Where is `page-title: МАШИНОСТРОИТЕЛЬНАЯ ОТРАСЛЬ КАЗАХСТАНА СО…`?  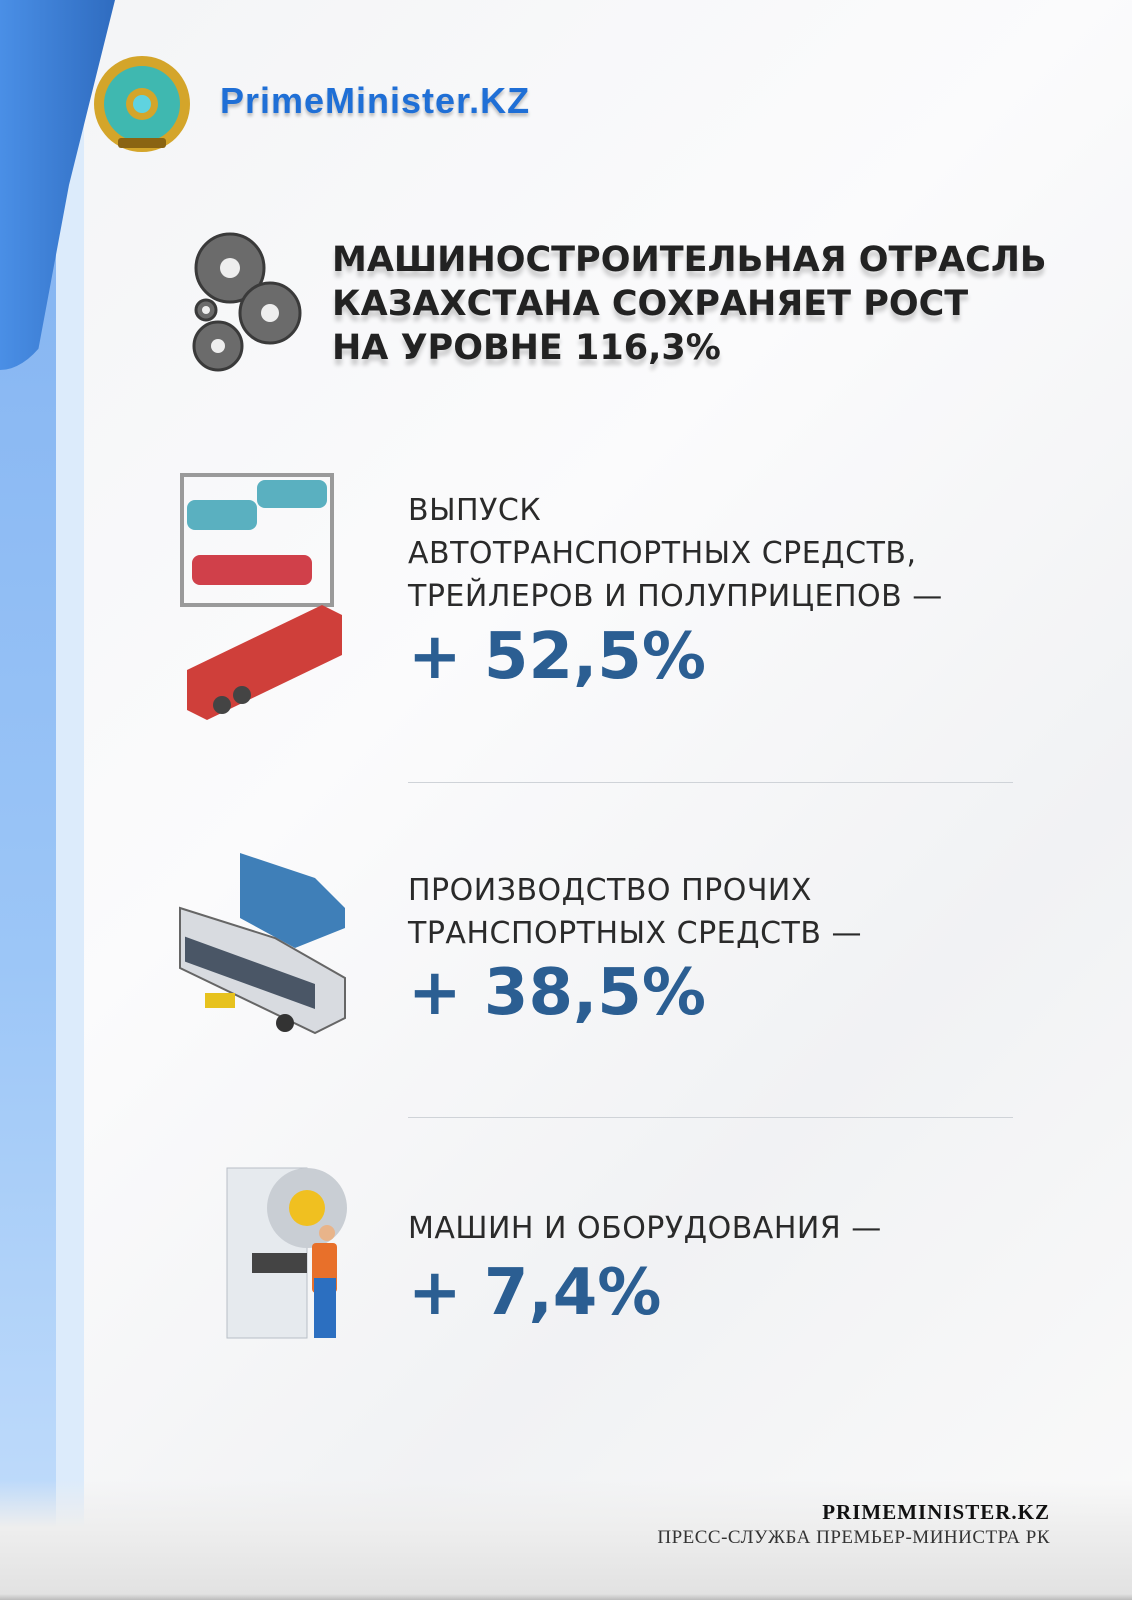 page-title: МАШИНОСТРОИТЕЛЬНАЯ ОТРАСЛЬ КАЗАХСТАНА СО… is located at coordinates (689, 304).